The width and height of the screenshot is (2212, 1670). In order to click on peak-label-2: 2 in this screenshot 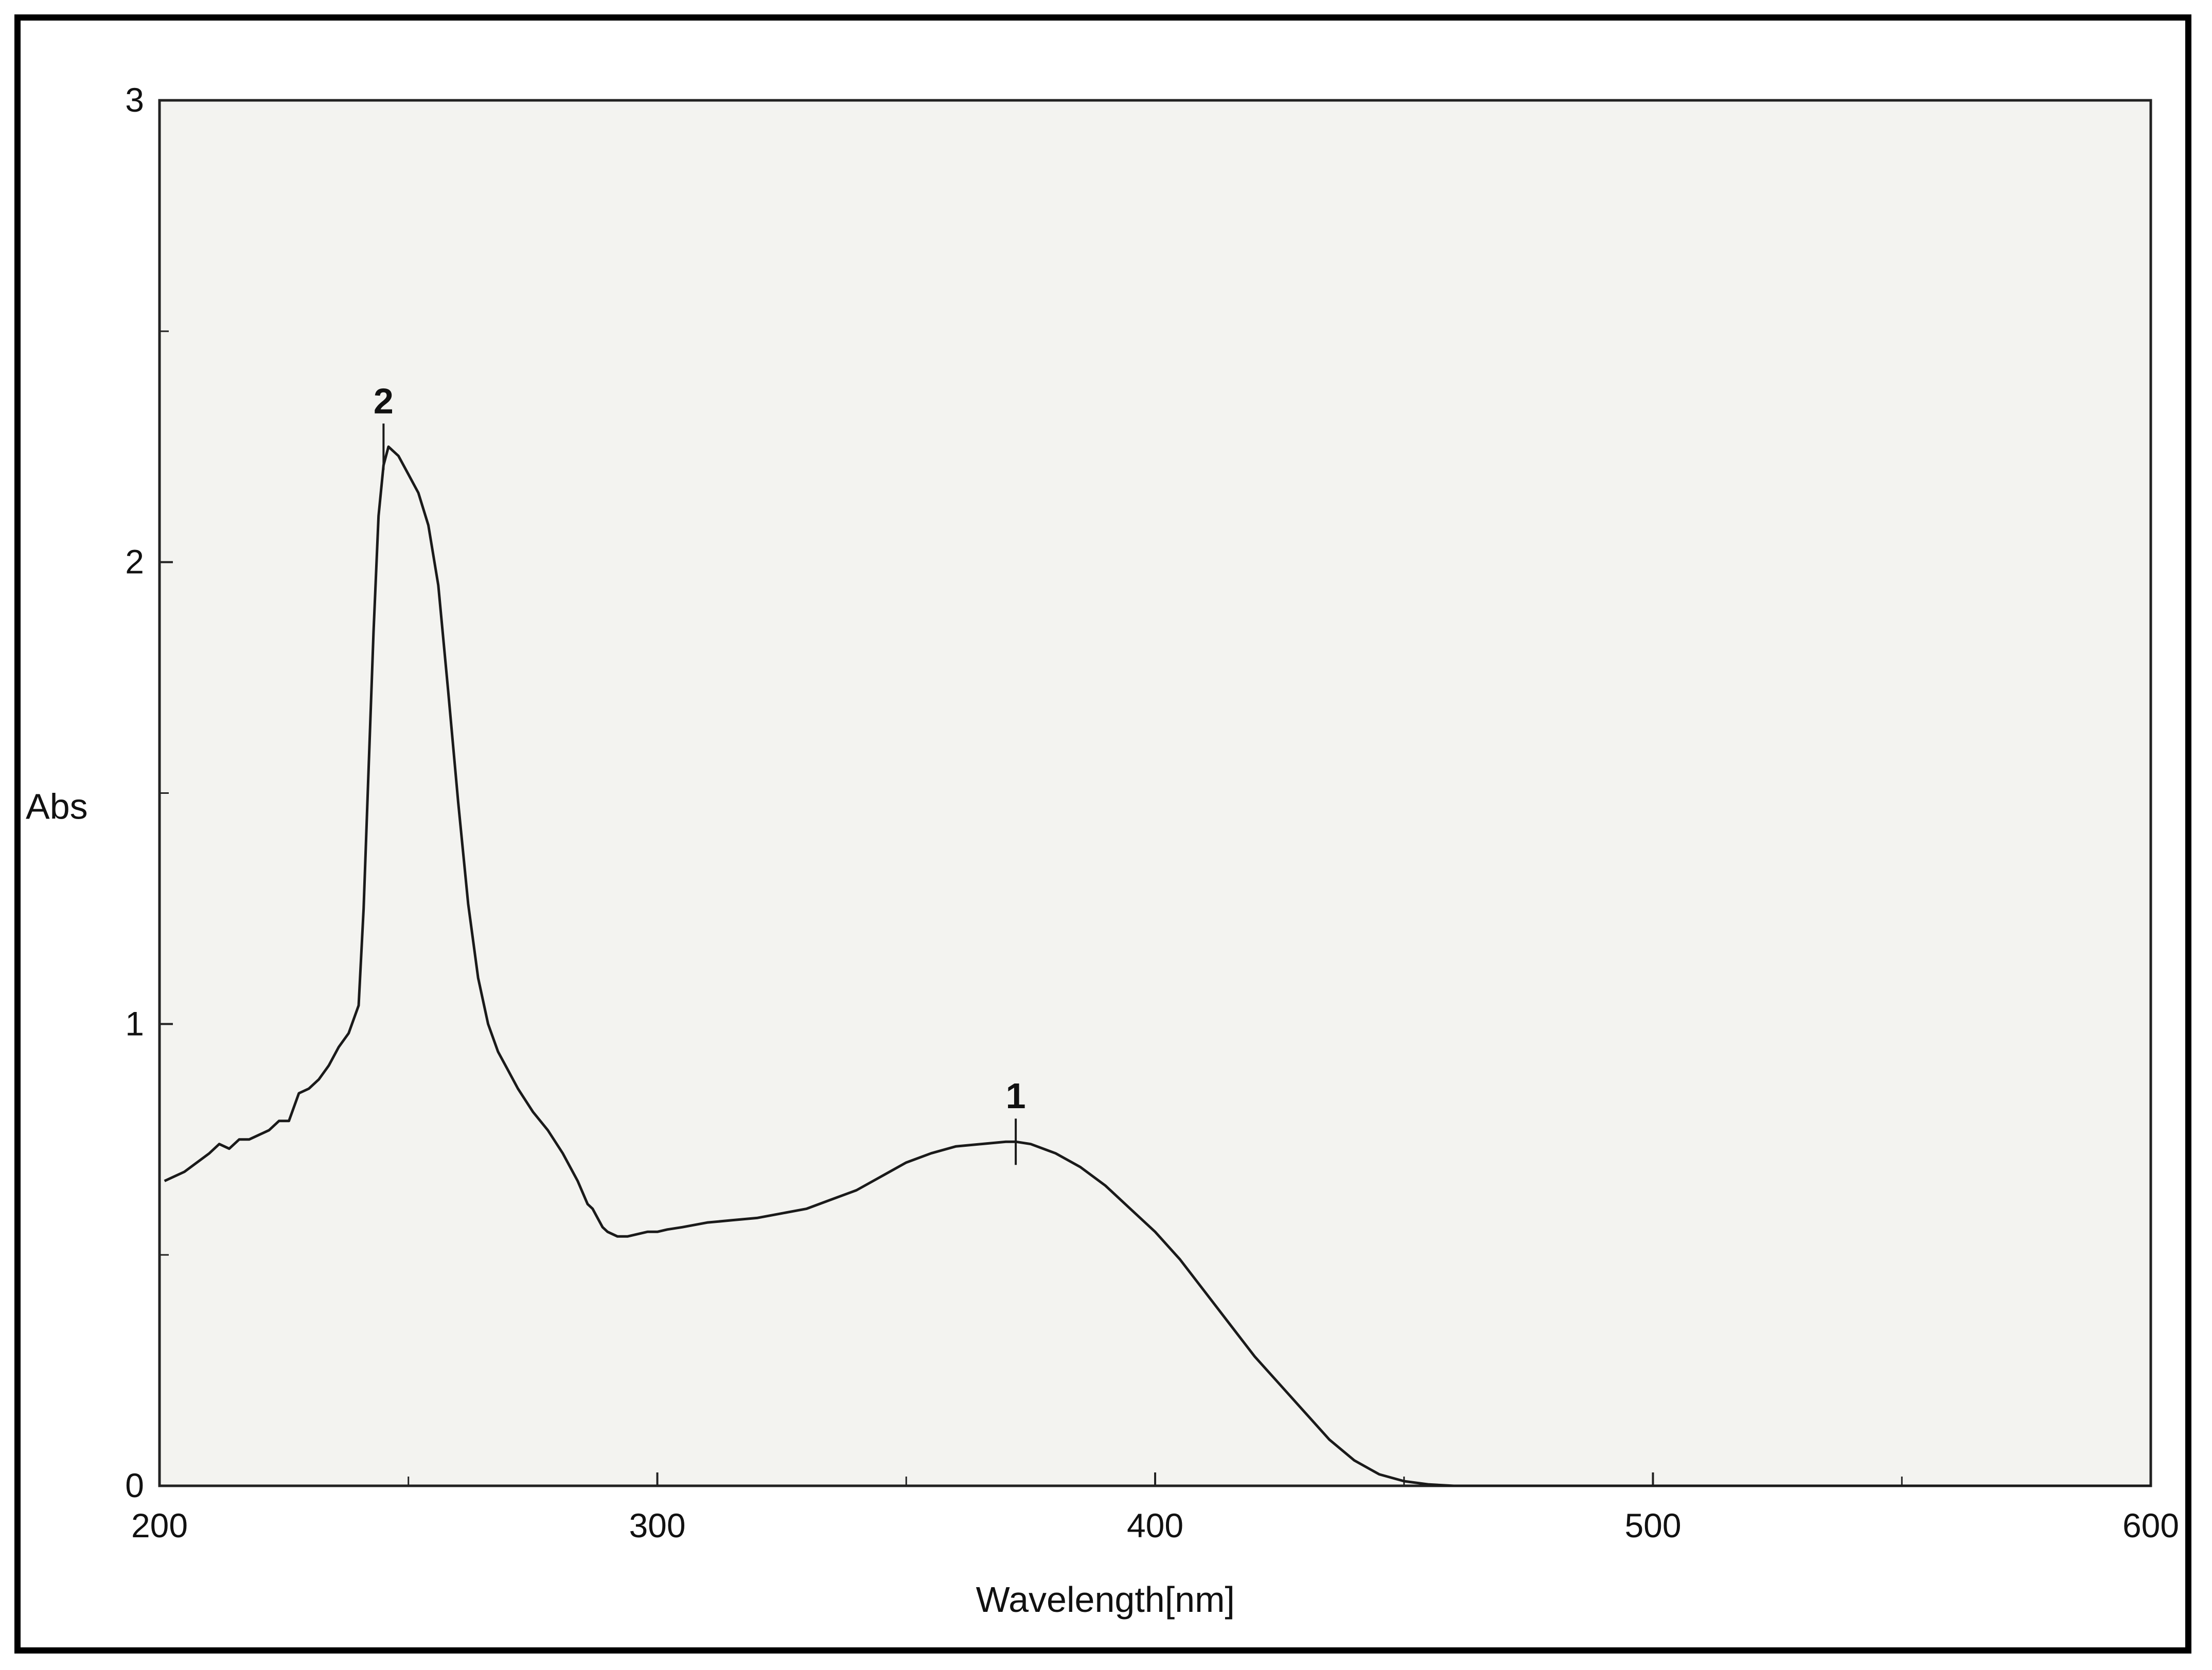, I will do `click(384, 401)`.